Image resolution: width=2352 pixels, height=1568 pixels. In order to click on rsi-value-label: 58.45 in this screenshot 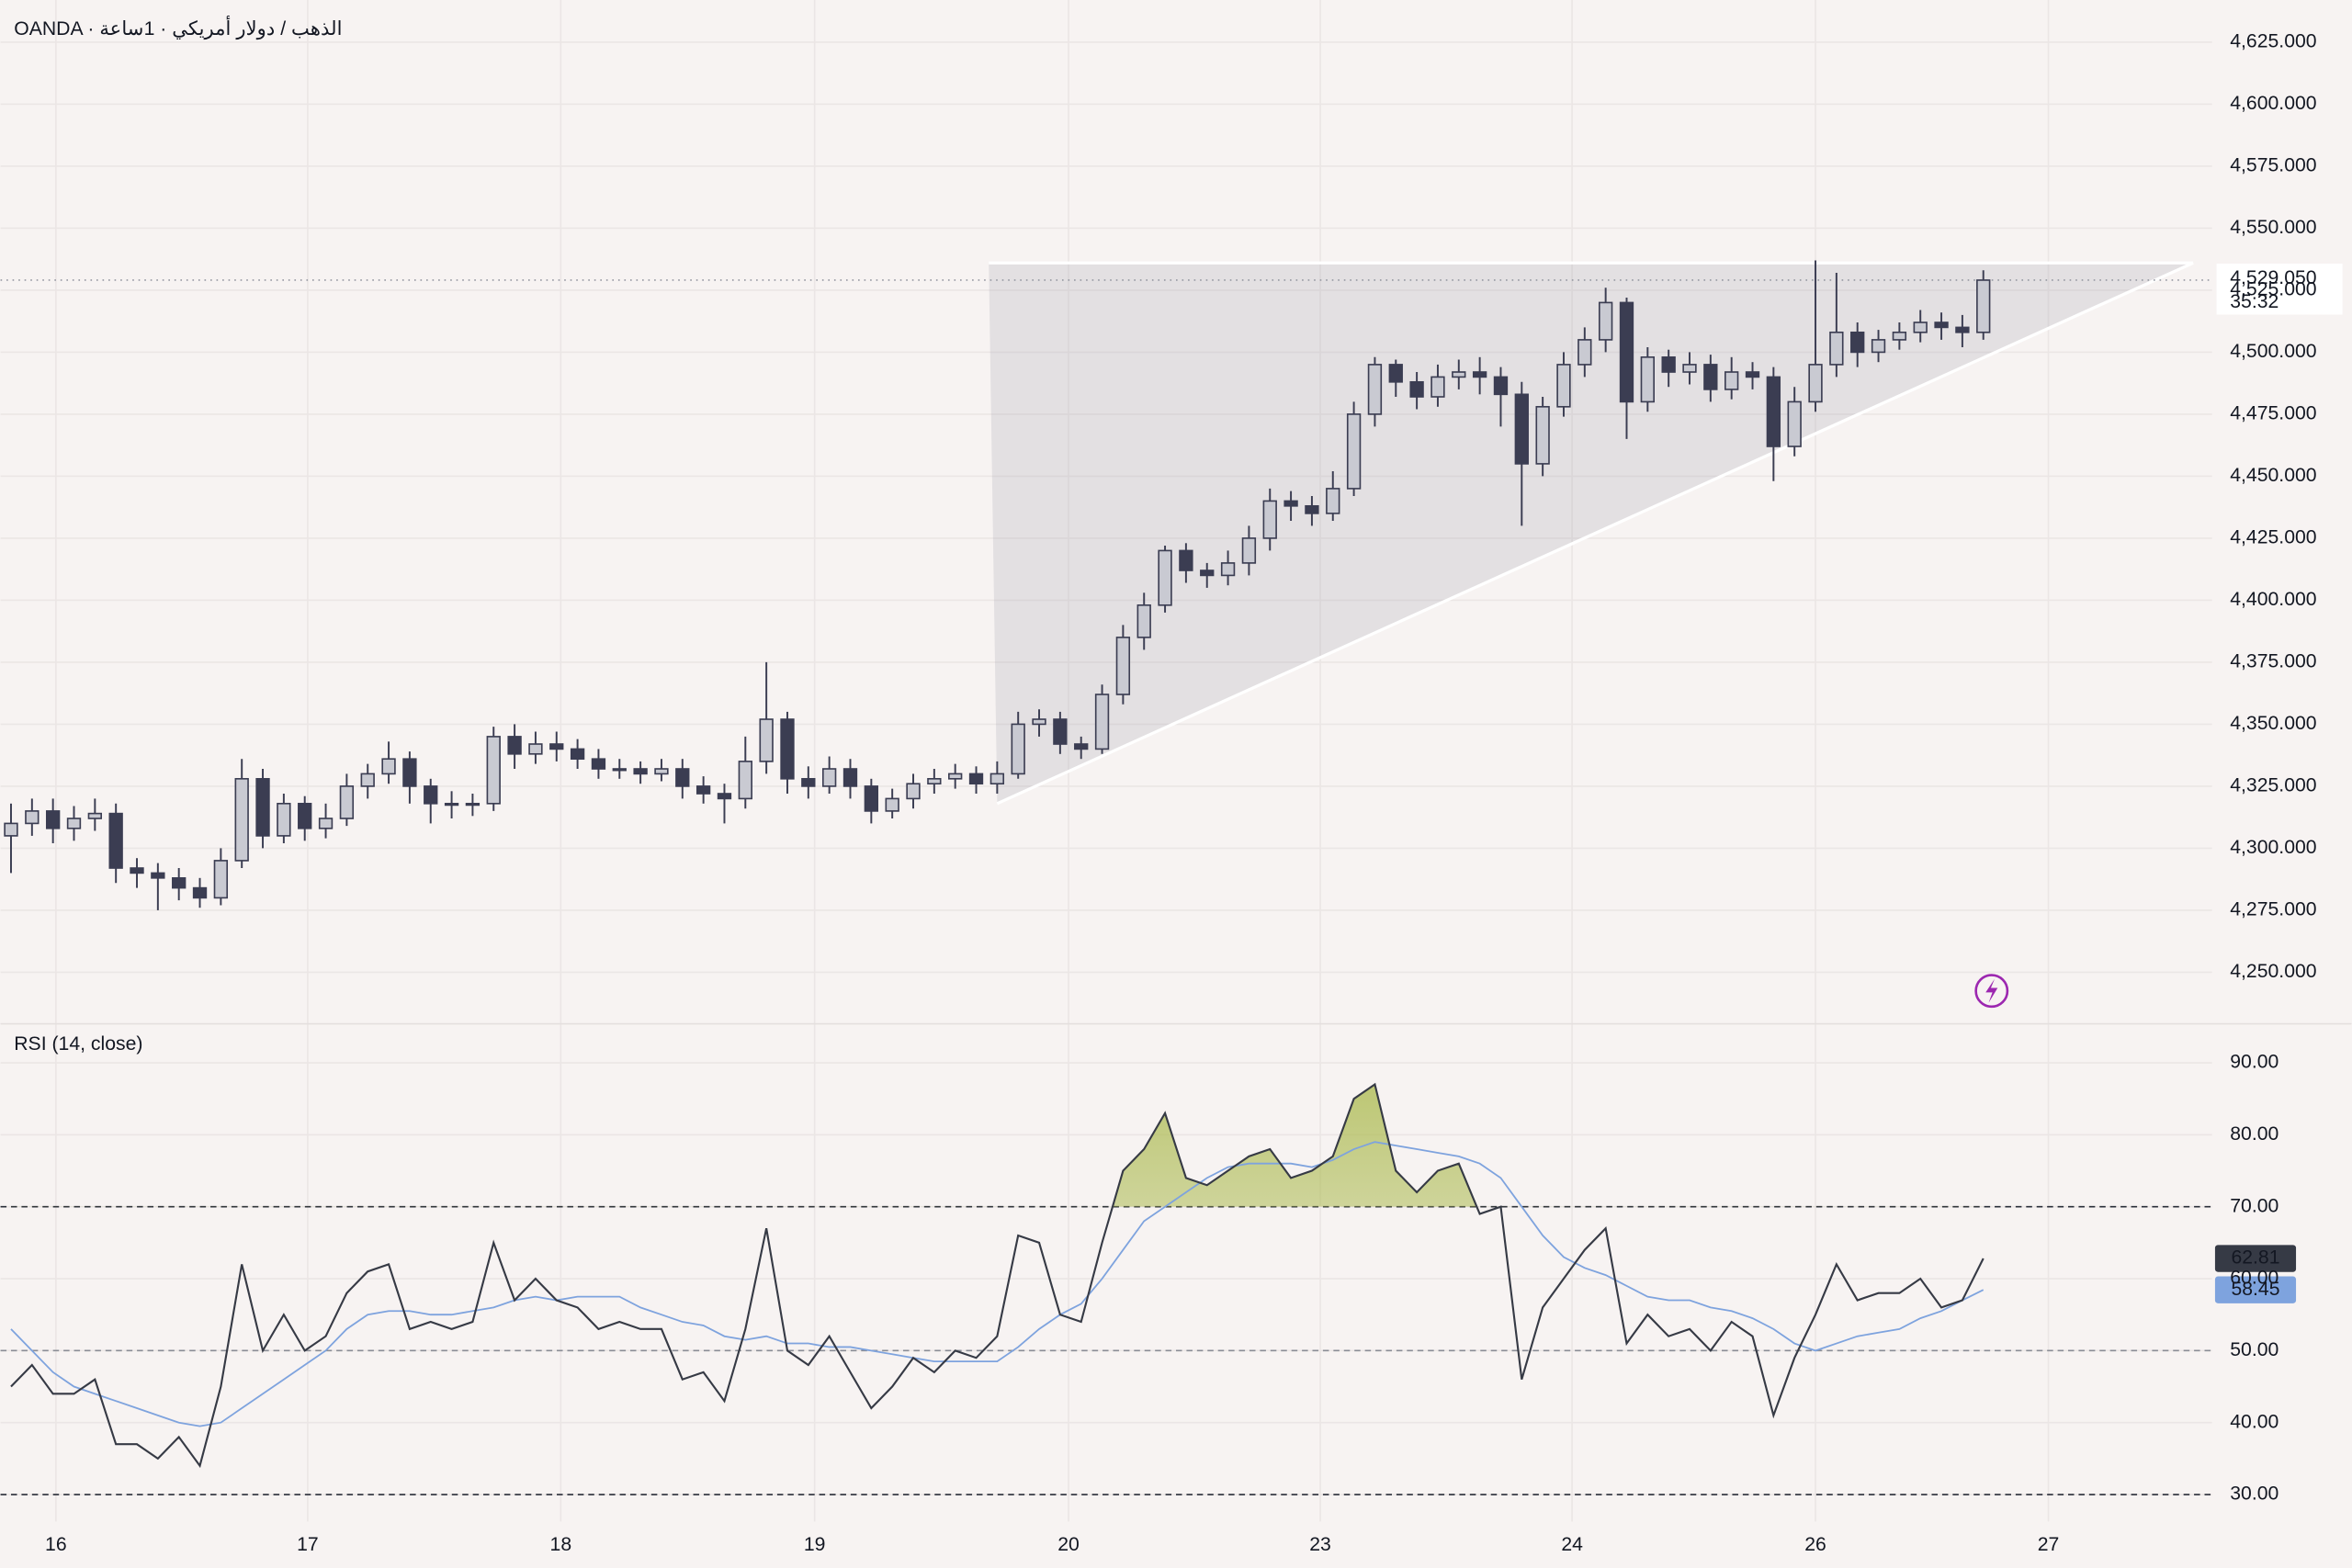, I will do `click(2255, 1289)`.